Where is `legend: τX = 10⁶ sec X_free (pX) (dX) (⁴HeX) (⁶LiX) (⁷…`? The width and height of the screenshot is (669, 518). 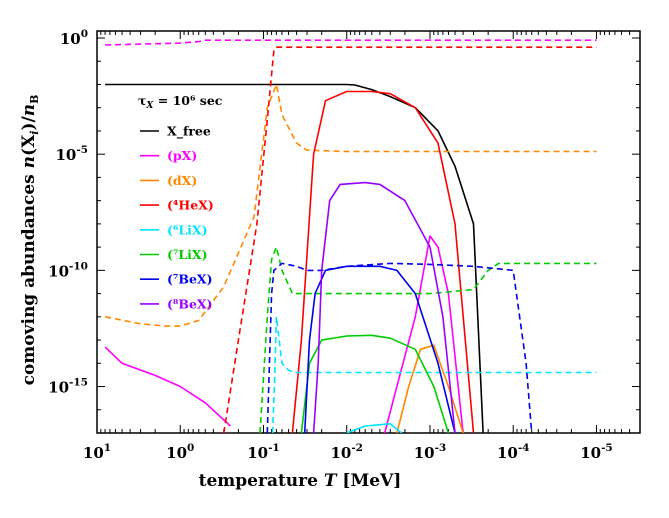
legend: τX = 10⁶ sec X_free (pX) (dX) (⁴HeX) (⁶LiX) (⁷… is located at coordinates (180, 202).